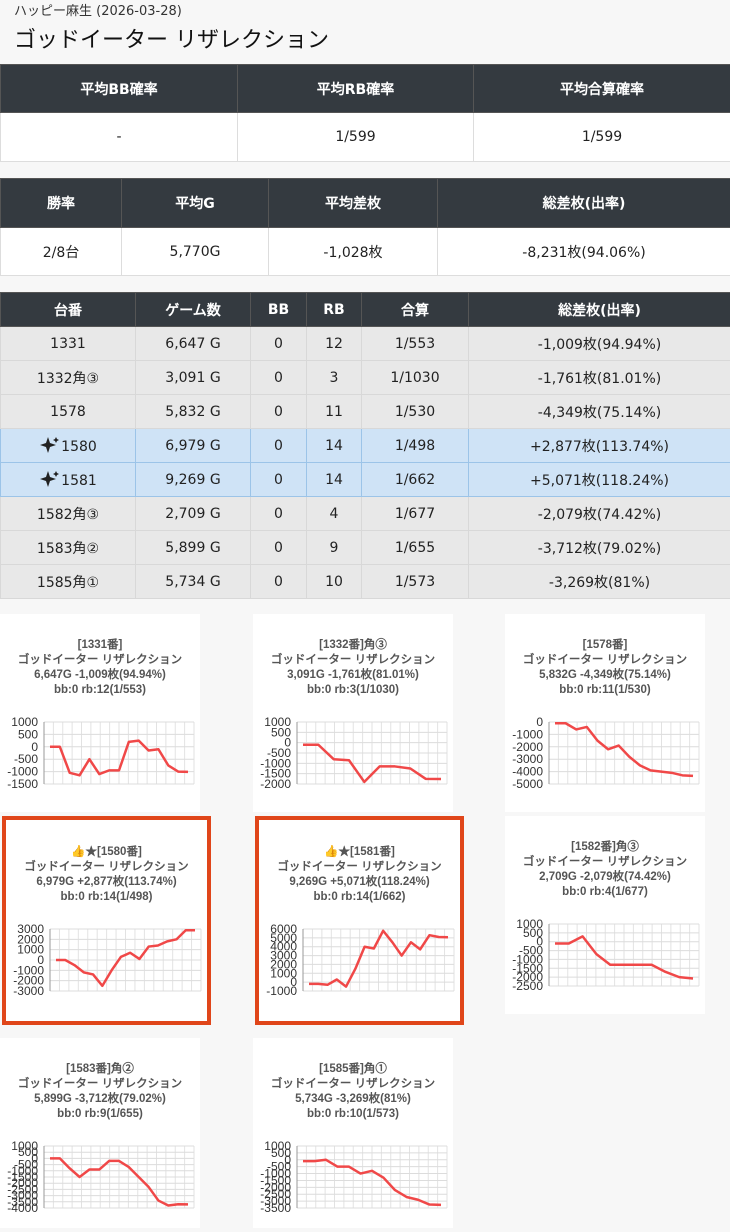 The width and height of the screenshot is (730, 1232). I want to click on cell-text: 1582角③, so click(68, 515).